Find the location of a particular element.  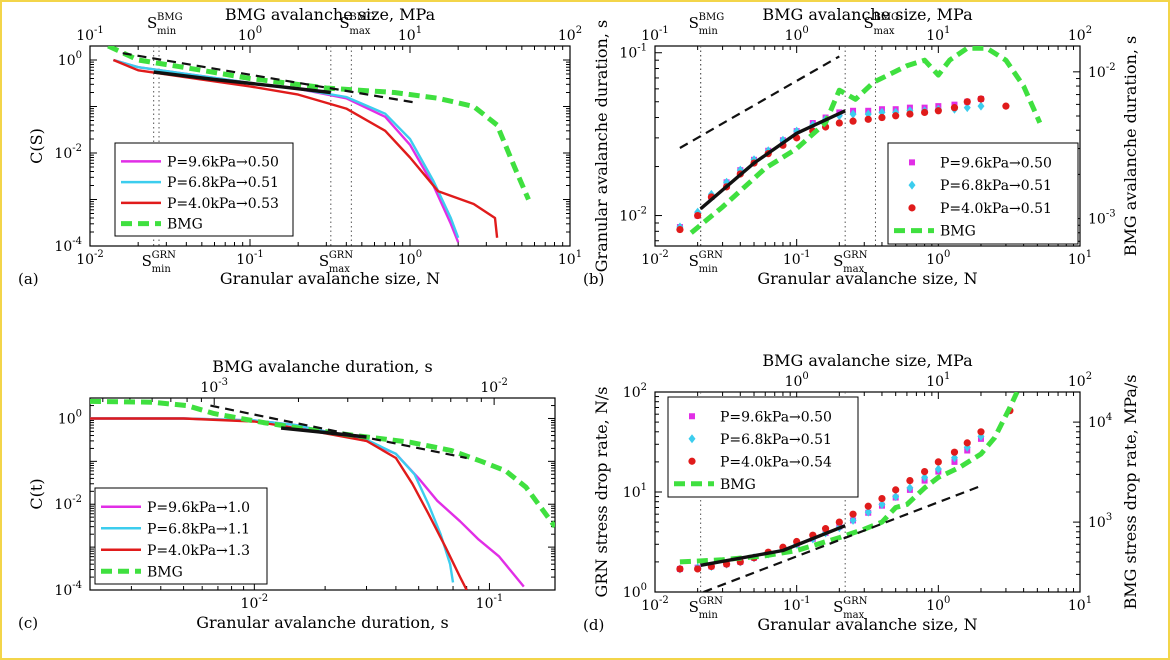

y-tick-label-exp: -4 is located at coordinates (77, 241).